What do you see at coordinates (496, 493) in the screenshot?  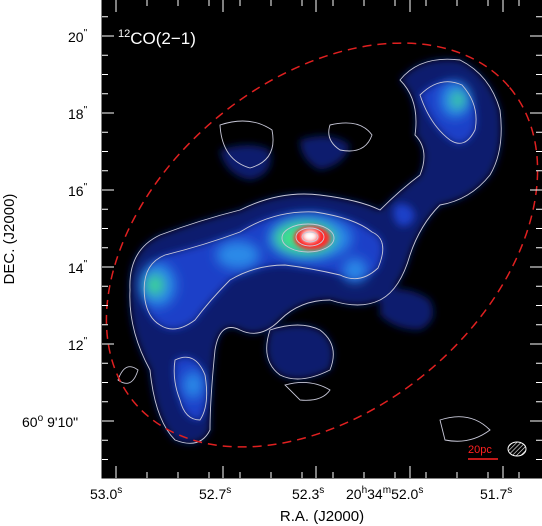 I see `x-tick-label-4: 51.7s` at bounding box center [496, 493].